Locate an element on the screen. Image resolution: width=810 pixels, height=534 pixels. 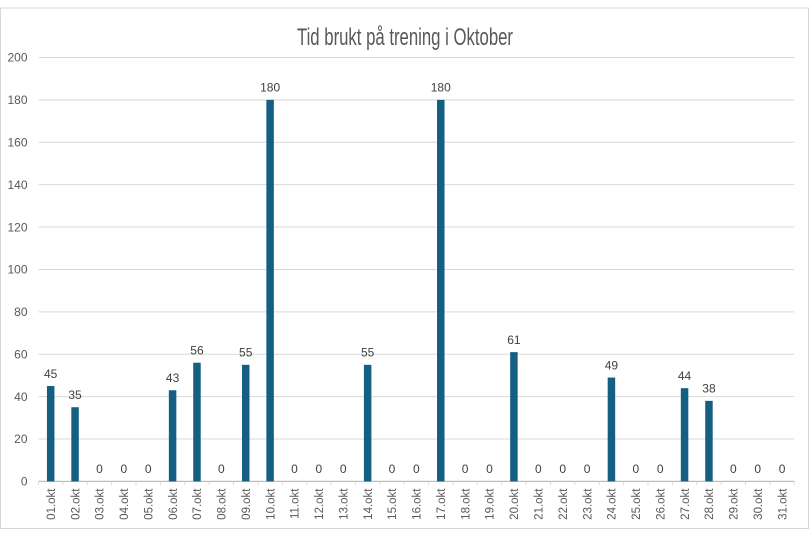
svg-text: 20.okt is located at coordinates (515, 504).